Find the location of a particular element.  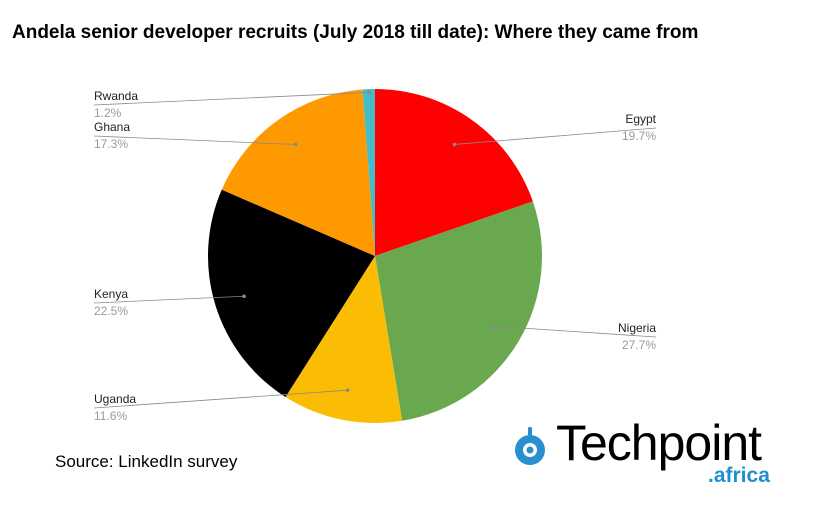

pie-slice-uganda is located at coordinates (344, 339).